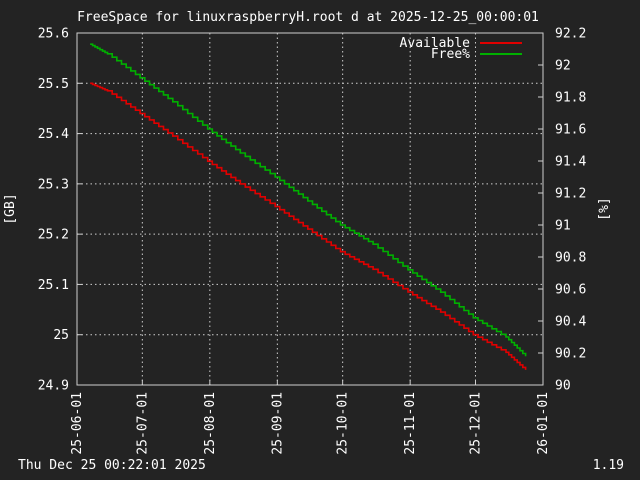  I want to click on y2-tick-label: 91.6, so click(570, 130).